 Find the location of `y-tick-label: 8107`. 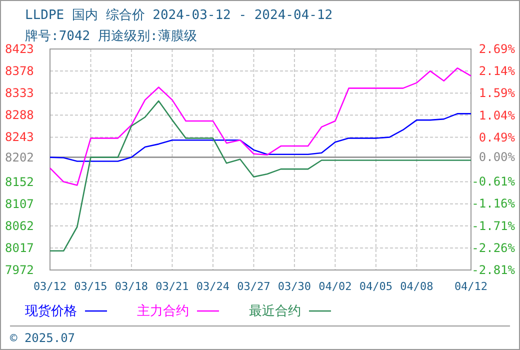

y-tick-label: 8107 is located at coordinates (19, 203).